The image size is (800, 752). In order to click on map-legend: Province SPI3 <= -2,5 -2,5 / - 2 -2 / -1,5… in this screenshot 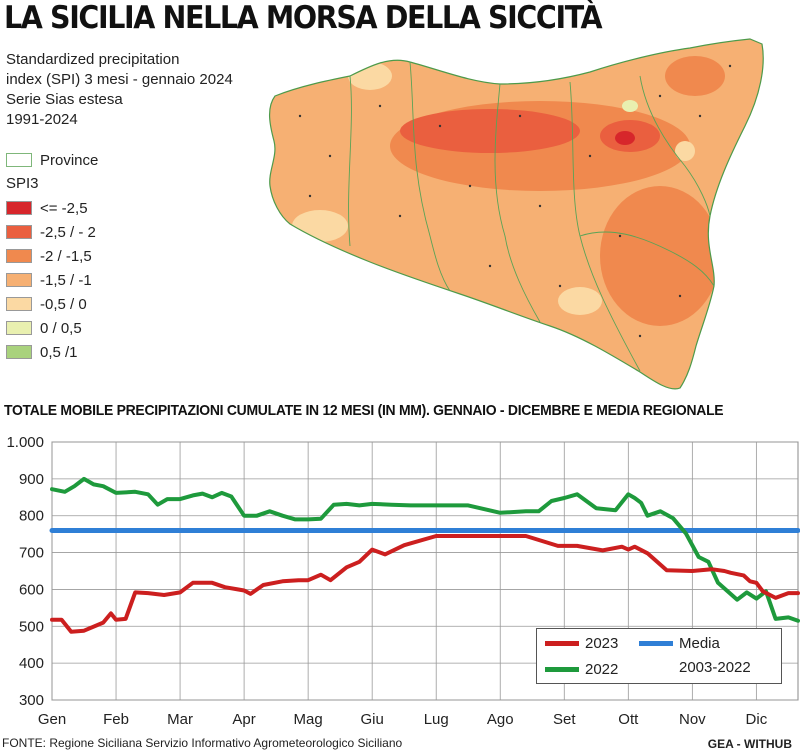, I will do `click(52, 256)`.